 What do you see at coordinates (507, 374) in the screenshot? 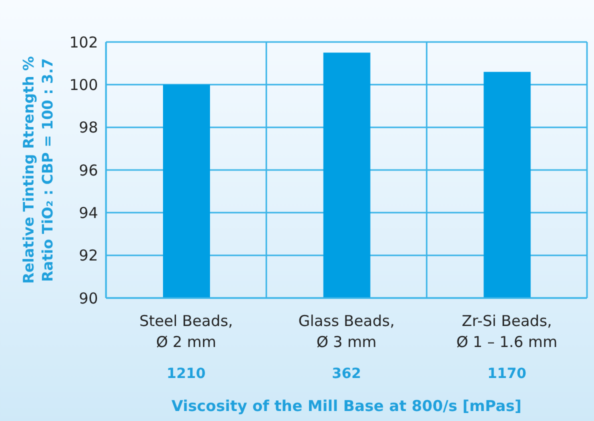
I see `text: 1170` at bounding box center [507, 374].